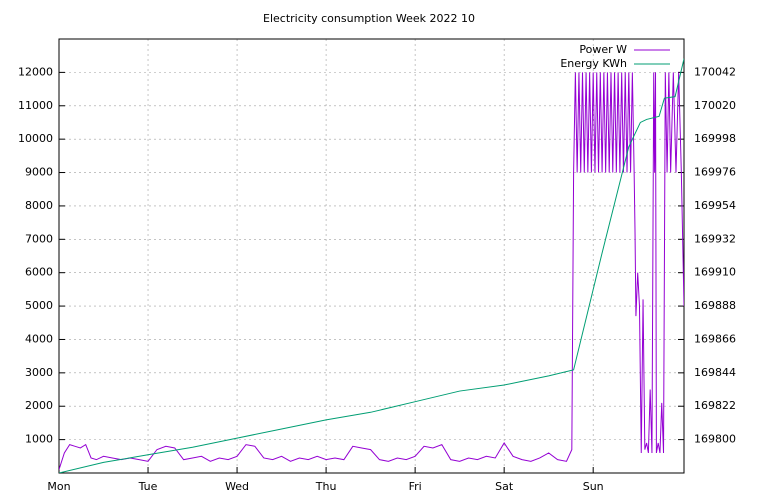 Image resolution: width=768 pixels, height=500 pixels. I want to click on x-tick-label: Wed, so click(237, 486).